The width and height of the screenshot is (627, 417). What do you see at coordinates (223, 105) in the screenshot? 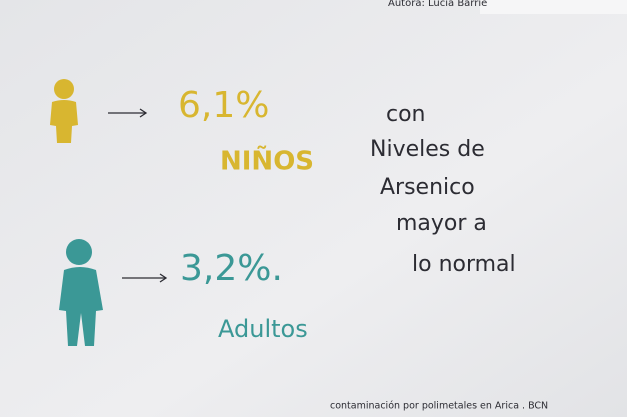
I see `children-percentage: 6,1%` at bounding box center [223, 105].